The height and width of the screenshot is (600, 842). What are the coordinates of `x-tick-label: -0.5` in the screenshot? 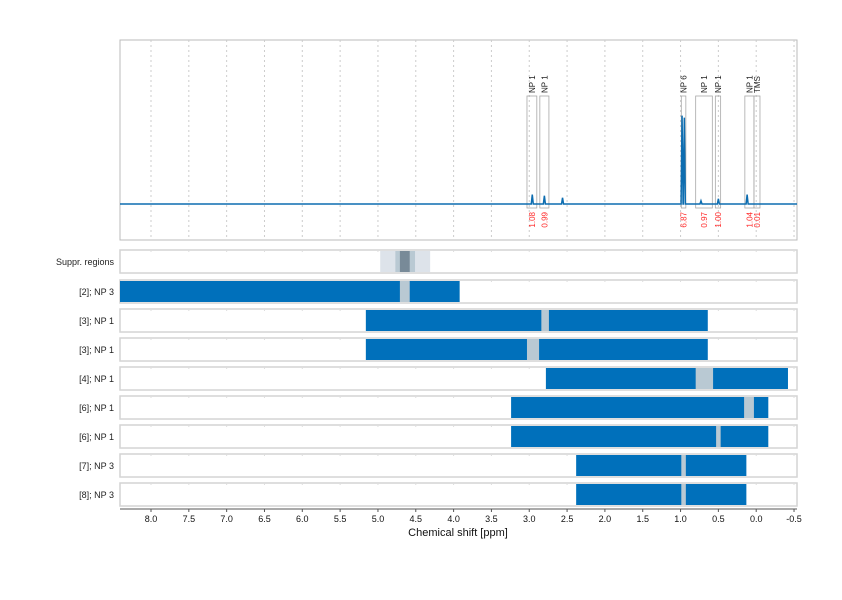 It's located at (794, 519).